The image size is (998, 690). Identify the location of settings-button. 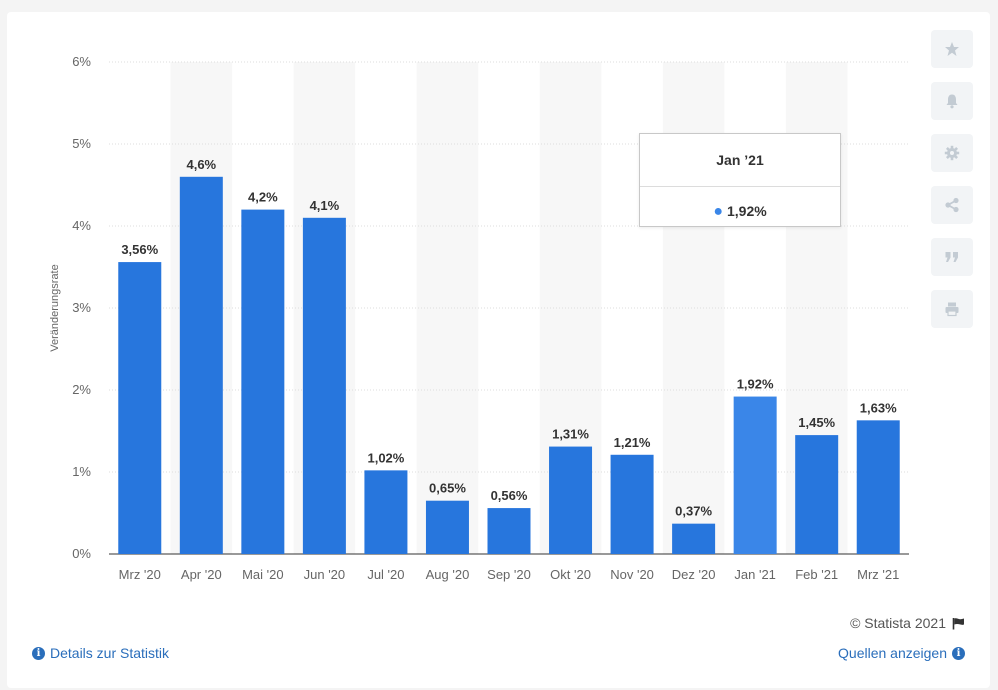
(952, 153).